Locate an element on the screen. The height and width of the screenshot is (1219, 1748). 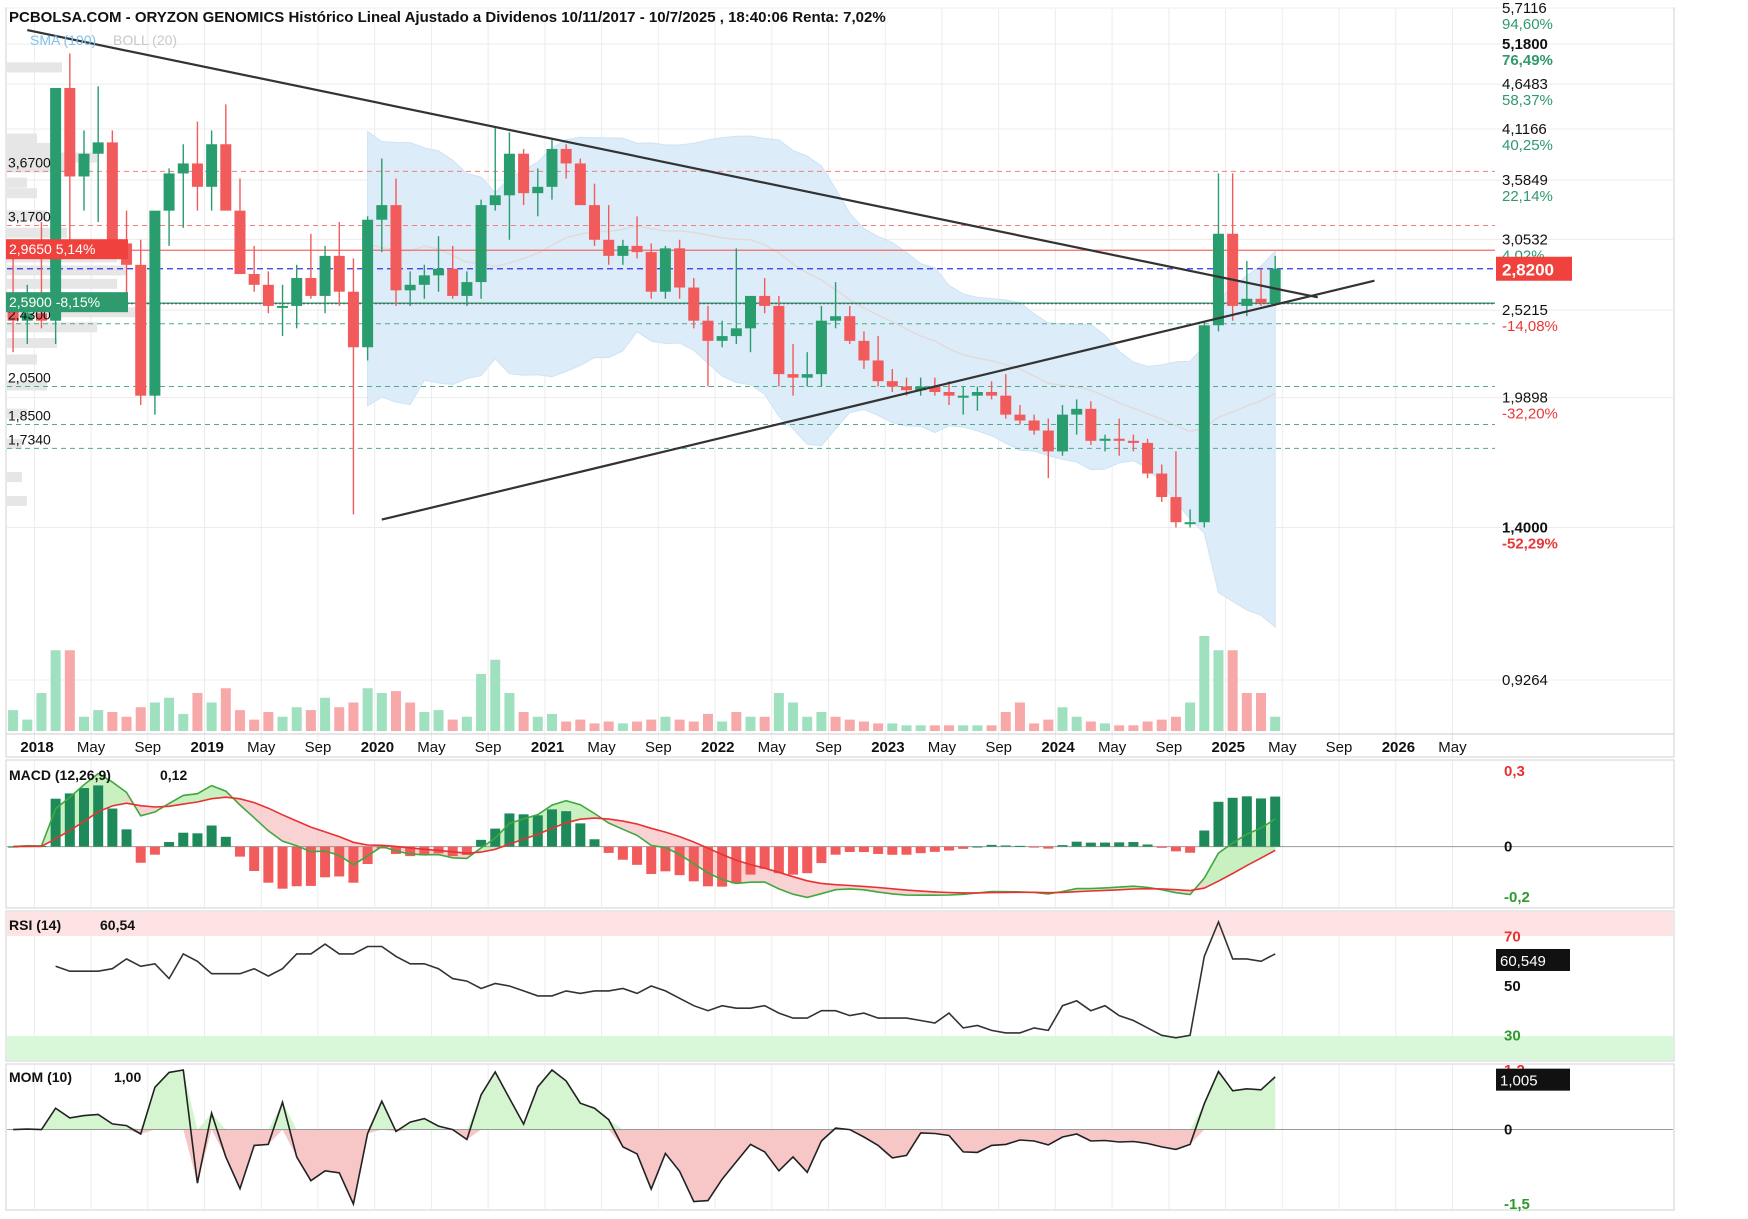
price-tick-label: 1,9898 is located at coordinates (1525, 398).